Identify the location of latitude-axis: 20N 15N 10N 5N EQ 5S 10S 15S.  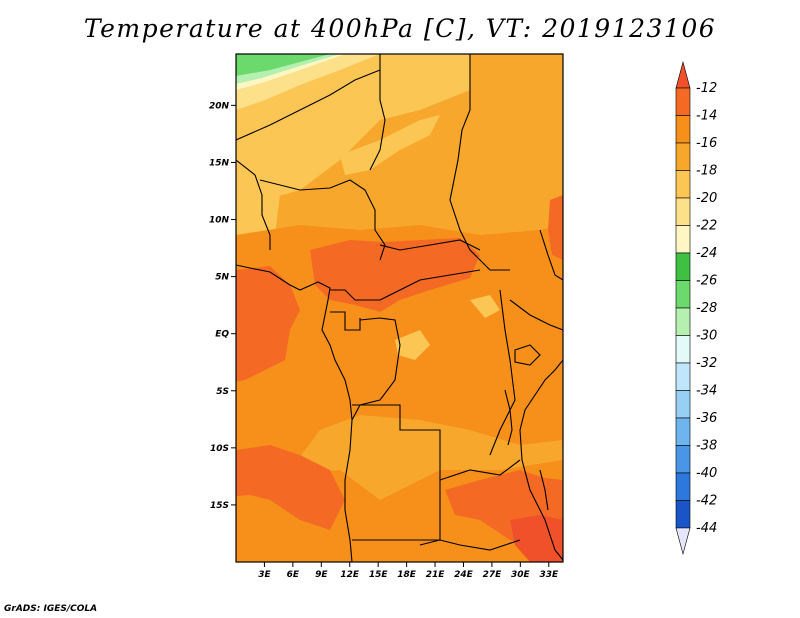
(222, 306).